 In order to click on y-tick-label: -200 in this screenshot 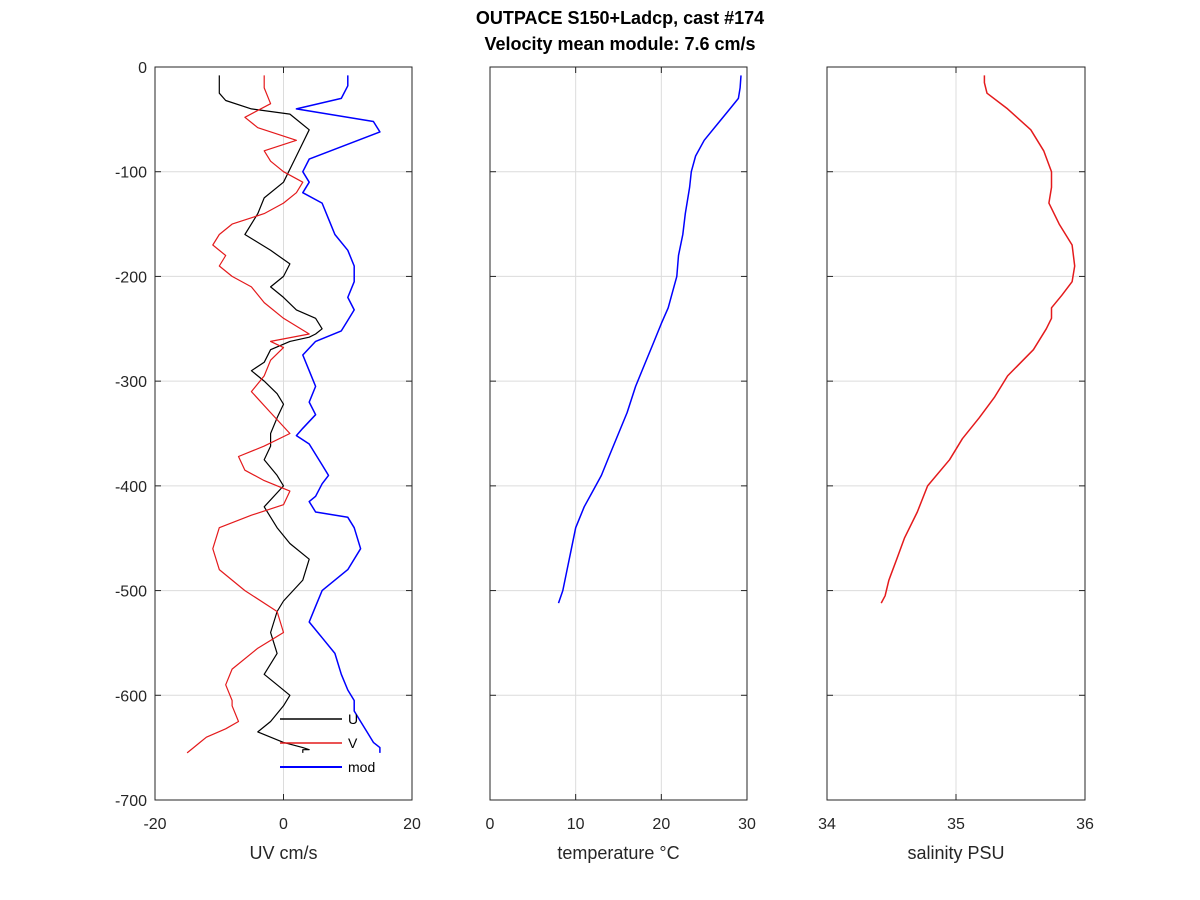, I will do `click(131, 277)`.